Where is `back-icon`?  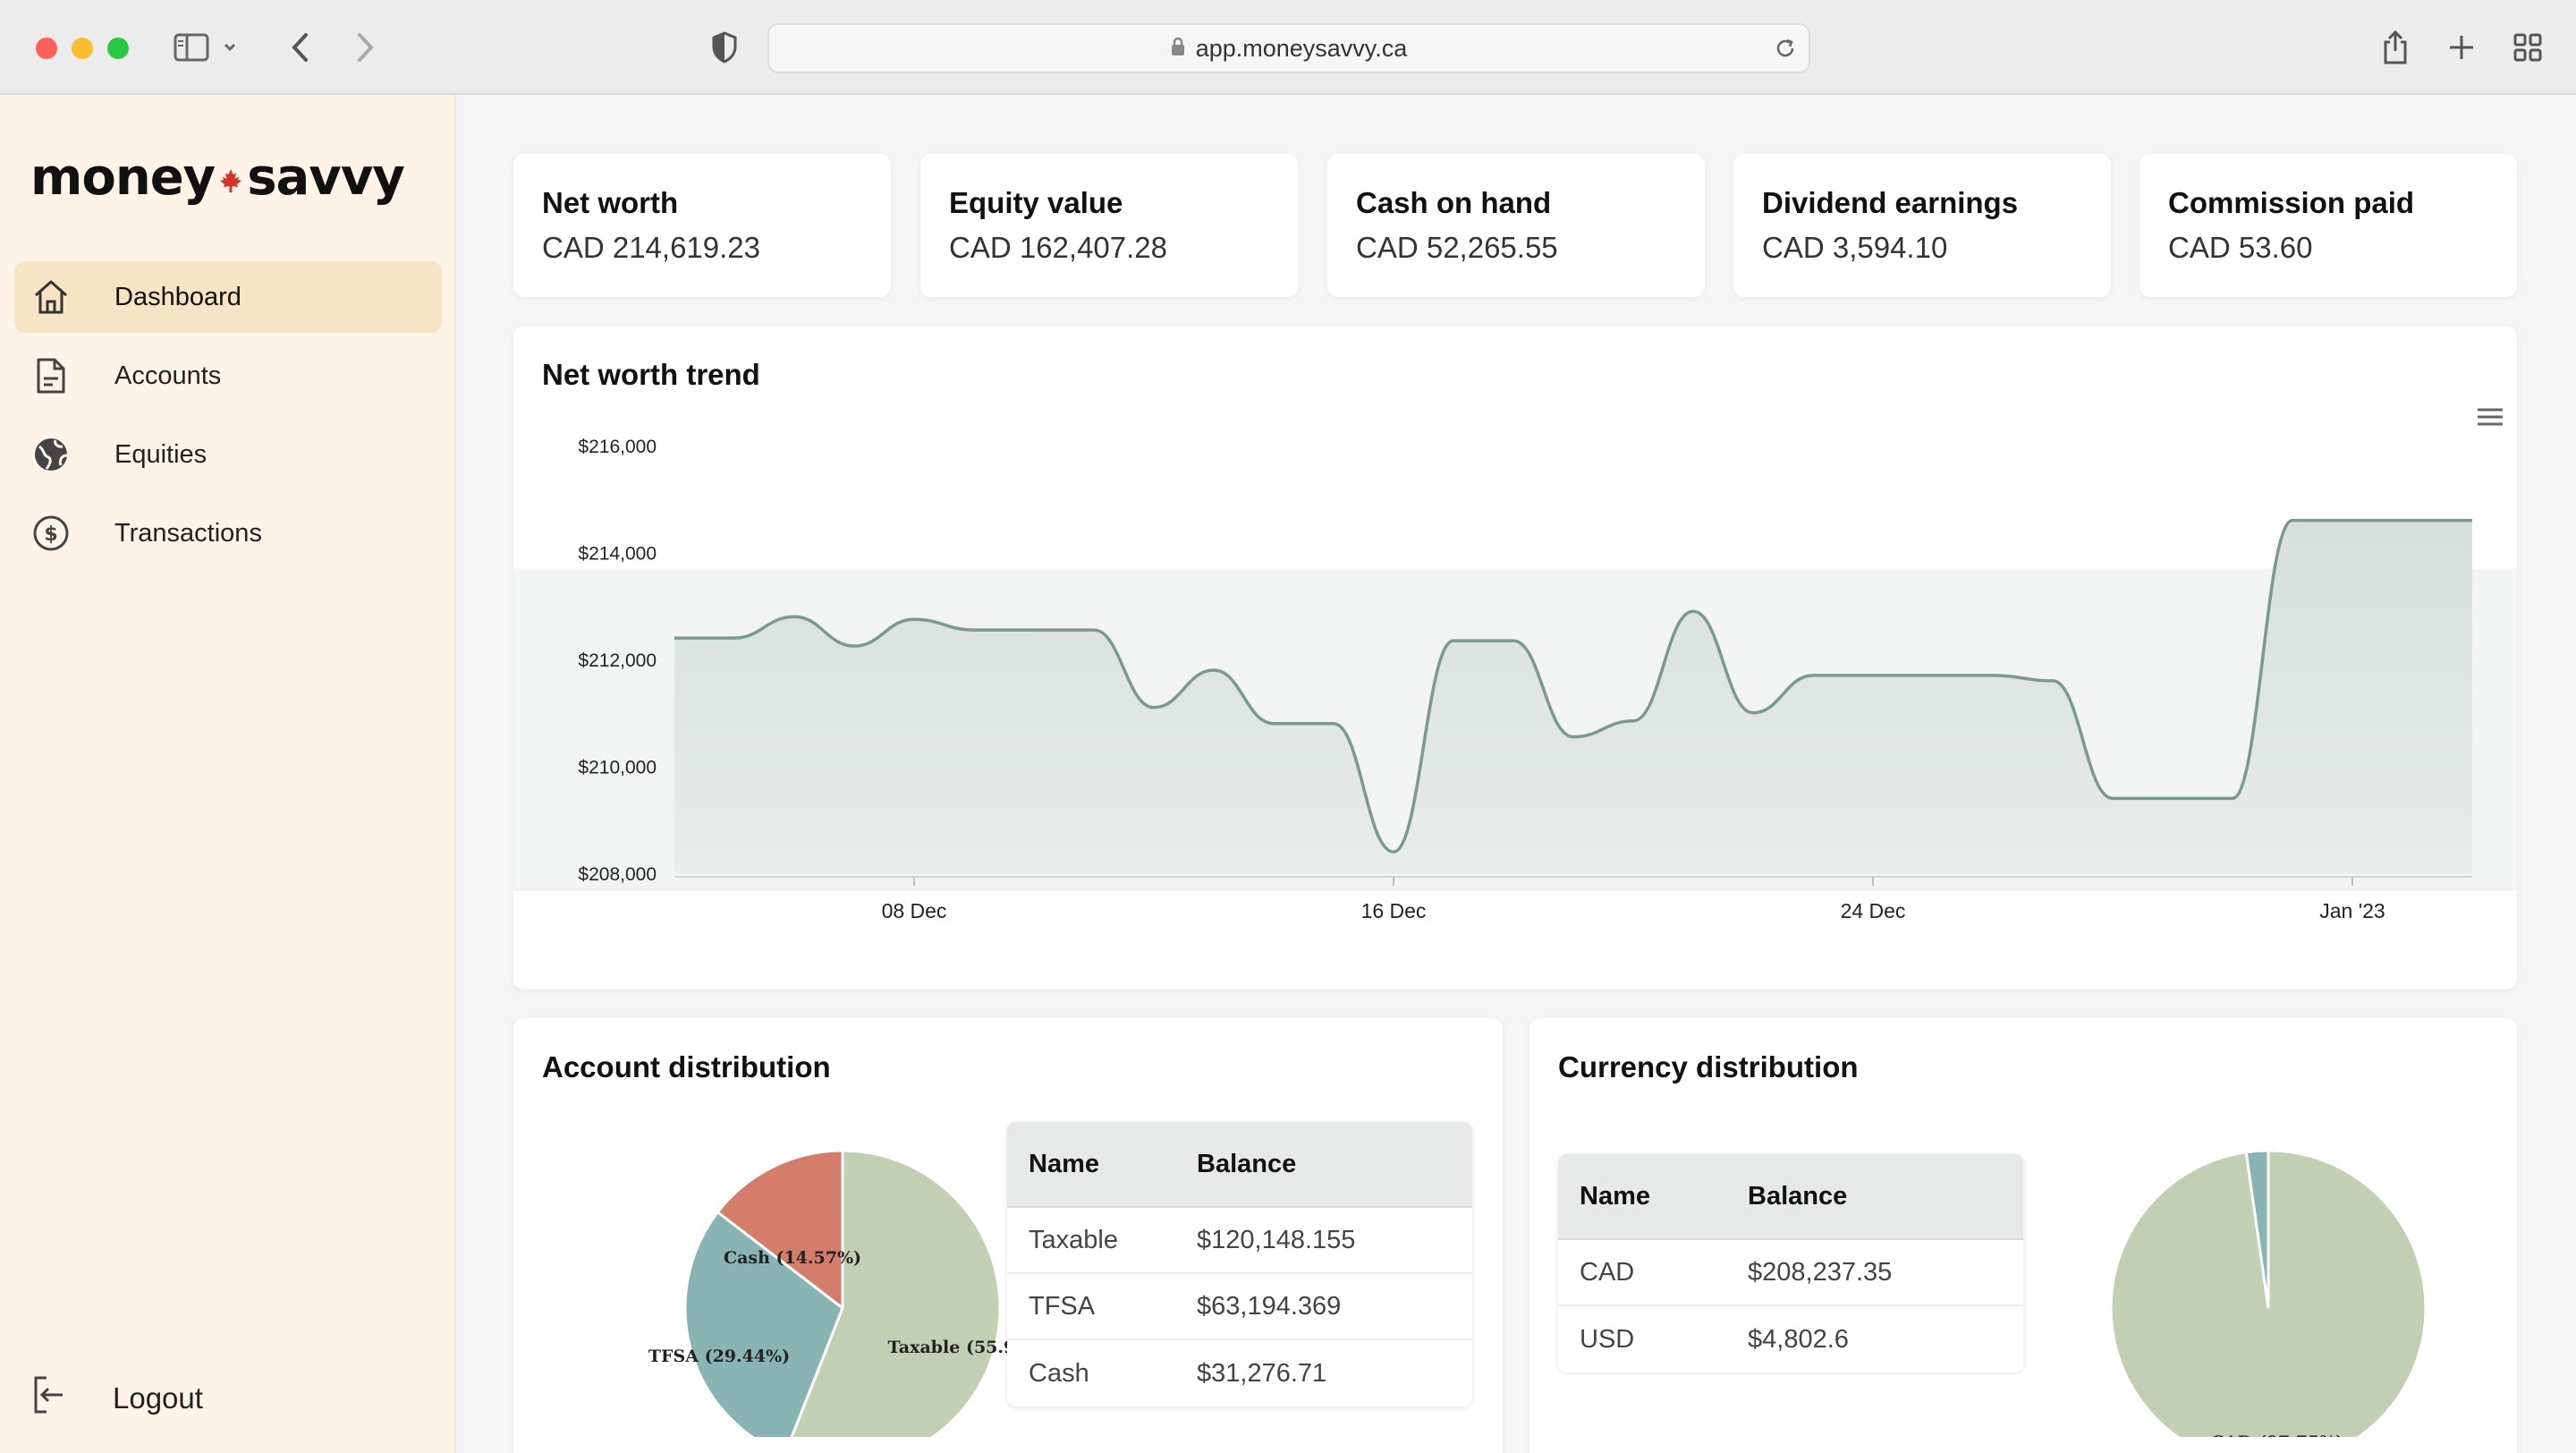
back-icon is located at coordinates (300, 47).